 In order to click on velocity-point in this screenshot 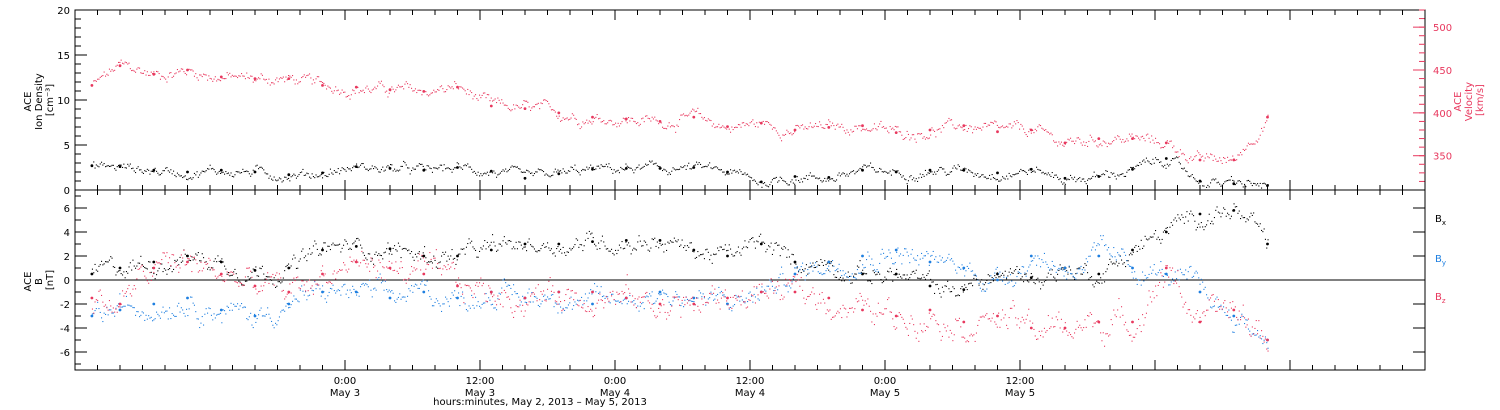, I will do `click(930, 130)`.